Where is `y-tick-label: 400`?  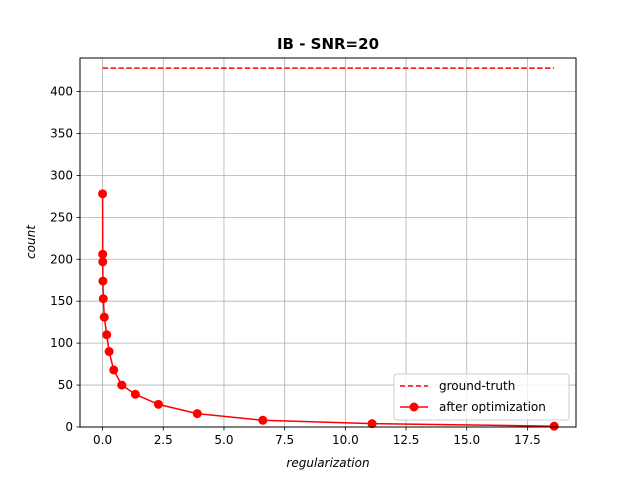
y-tick-label: 400 is located at coordinates (61, 92).